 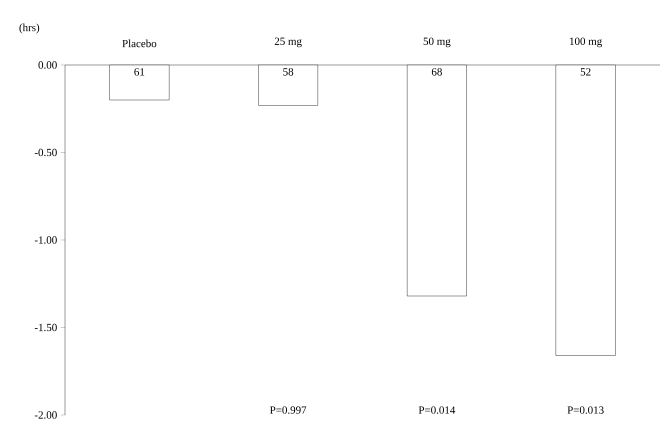 I want to click on annotation: P=0.013, so click(x=585, y=410).